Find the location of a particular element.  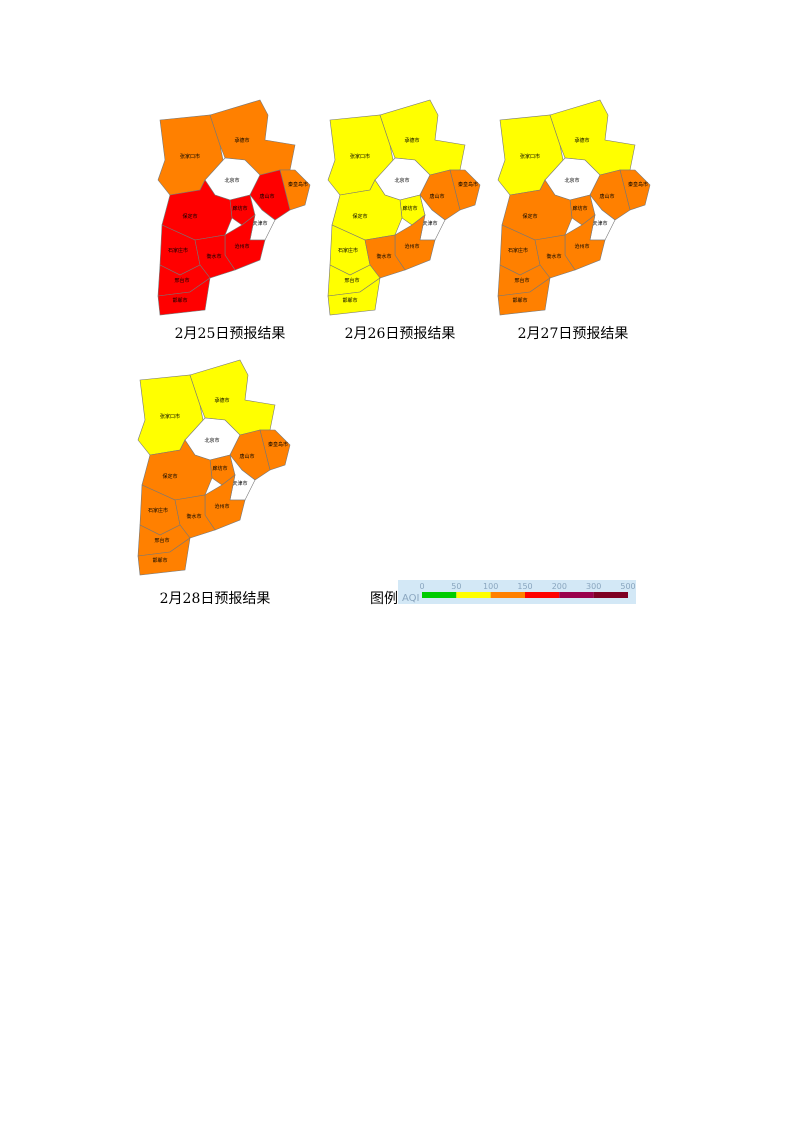

legend-break: 150 is located at coordinates (524, 586).